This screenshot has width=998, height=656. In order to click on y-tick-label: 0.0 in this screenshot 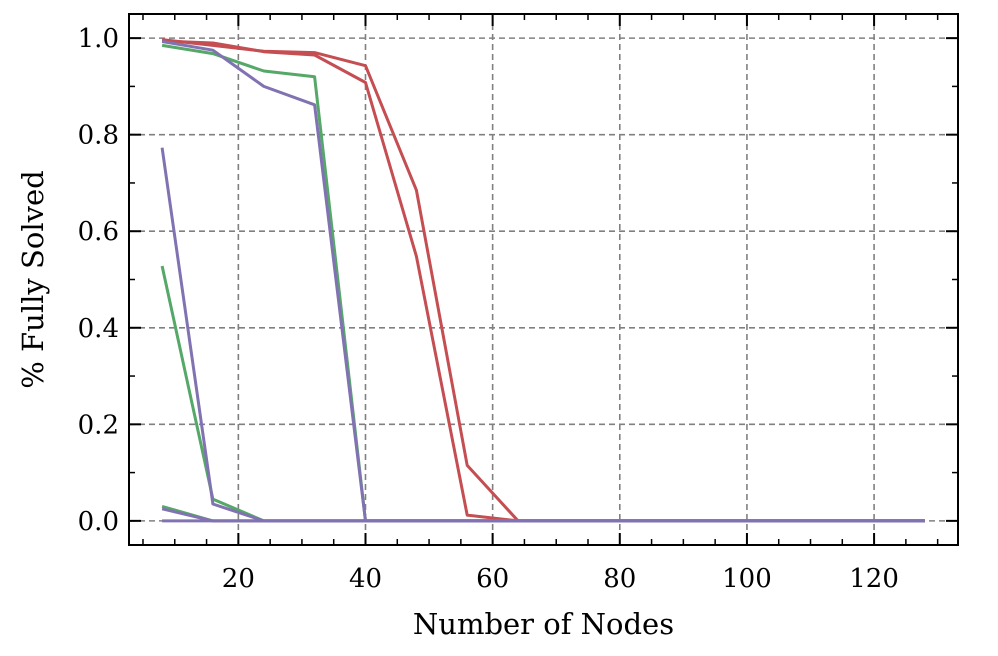, I will do `click(98, 522)`.